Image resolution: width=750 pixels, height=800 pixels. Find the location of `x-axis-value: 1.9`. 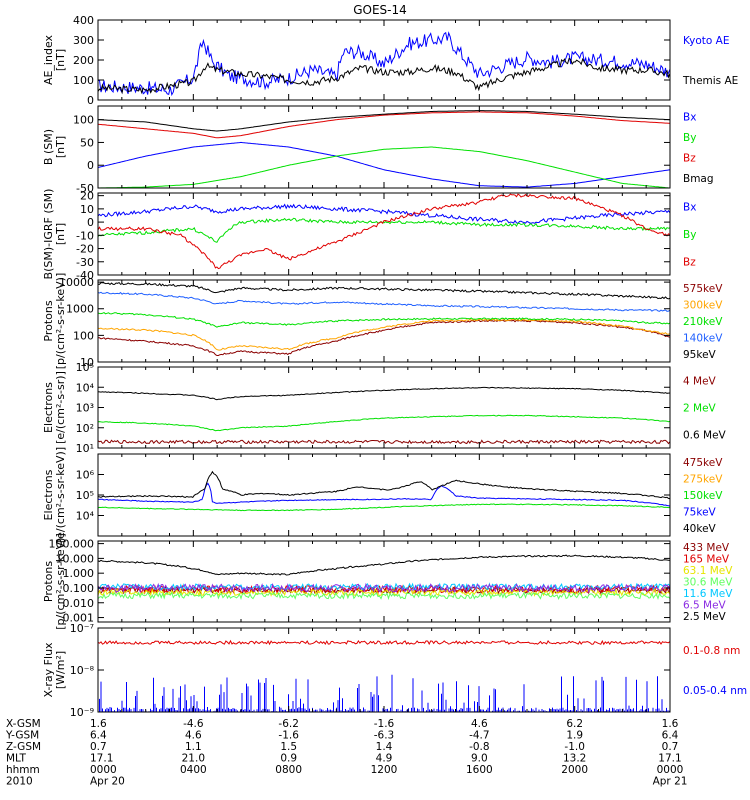

x-axis-value: 1.9 is located at coordinates (574, 736).